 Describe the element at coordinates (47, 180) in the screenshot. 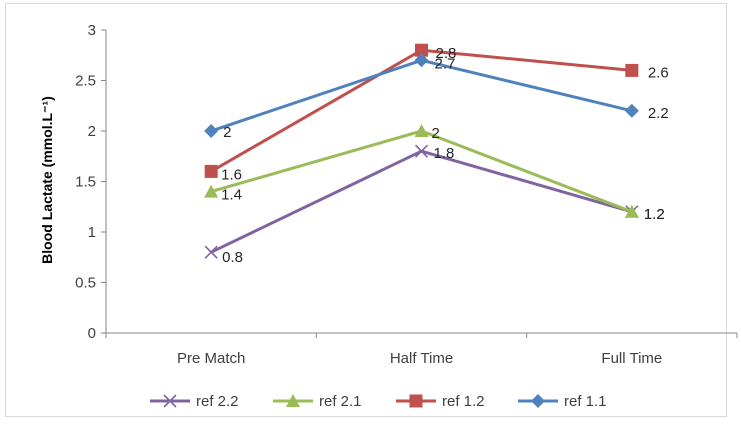

I see `y-axis-label: Blood Lactate (mmol.L⁻¹)` at that location.